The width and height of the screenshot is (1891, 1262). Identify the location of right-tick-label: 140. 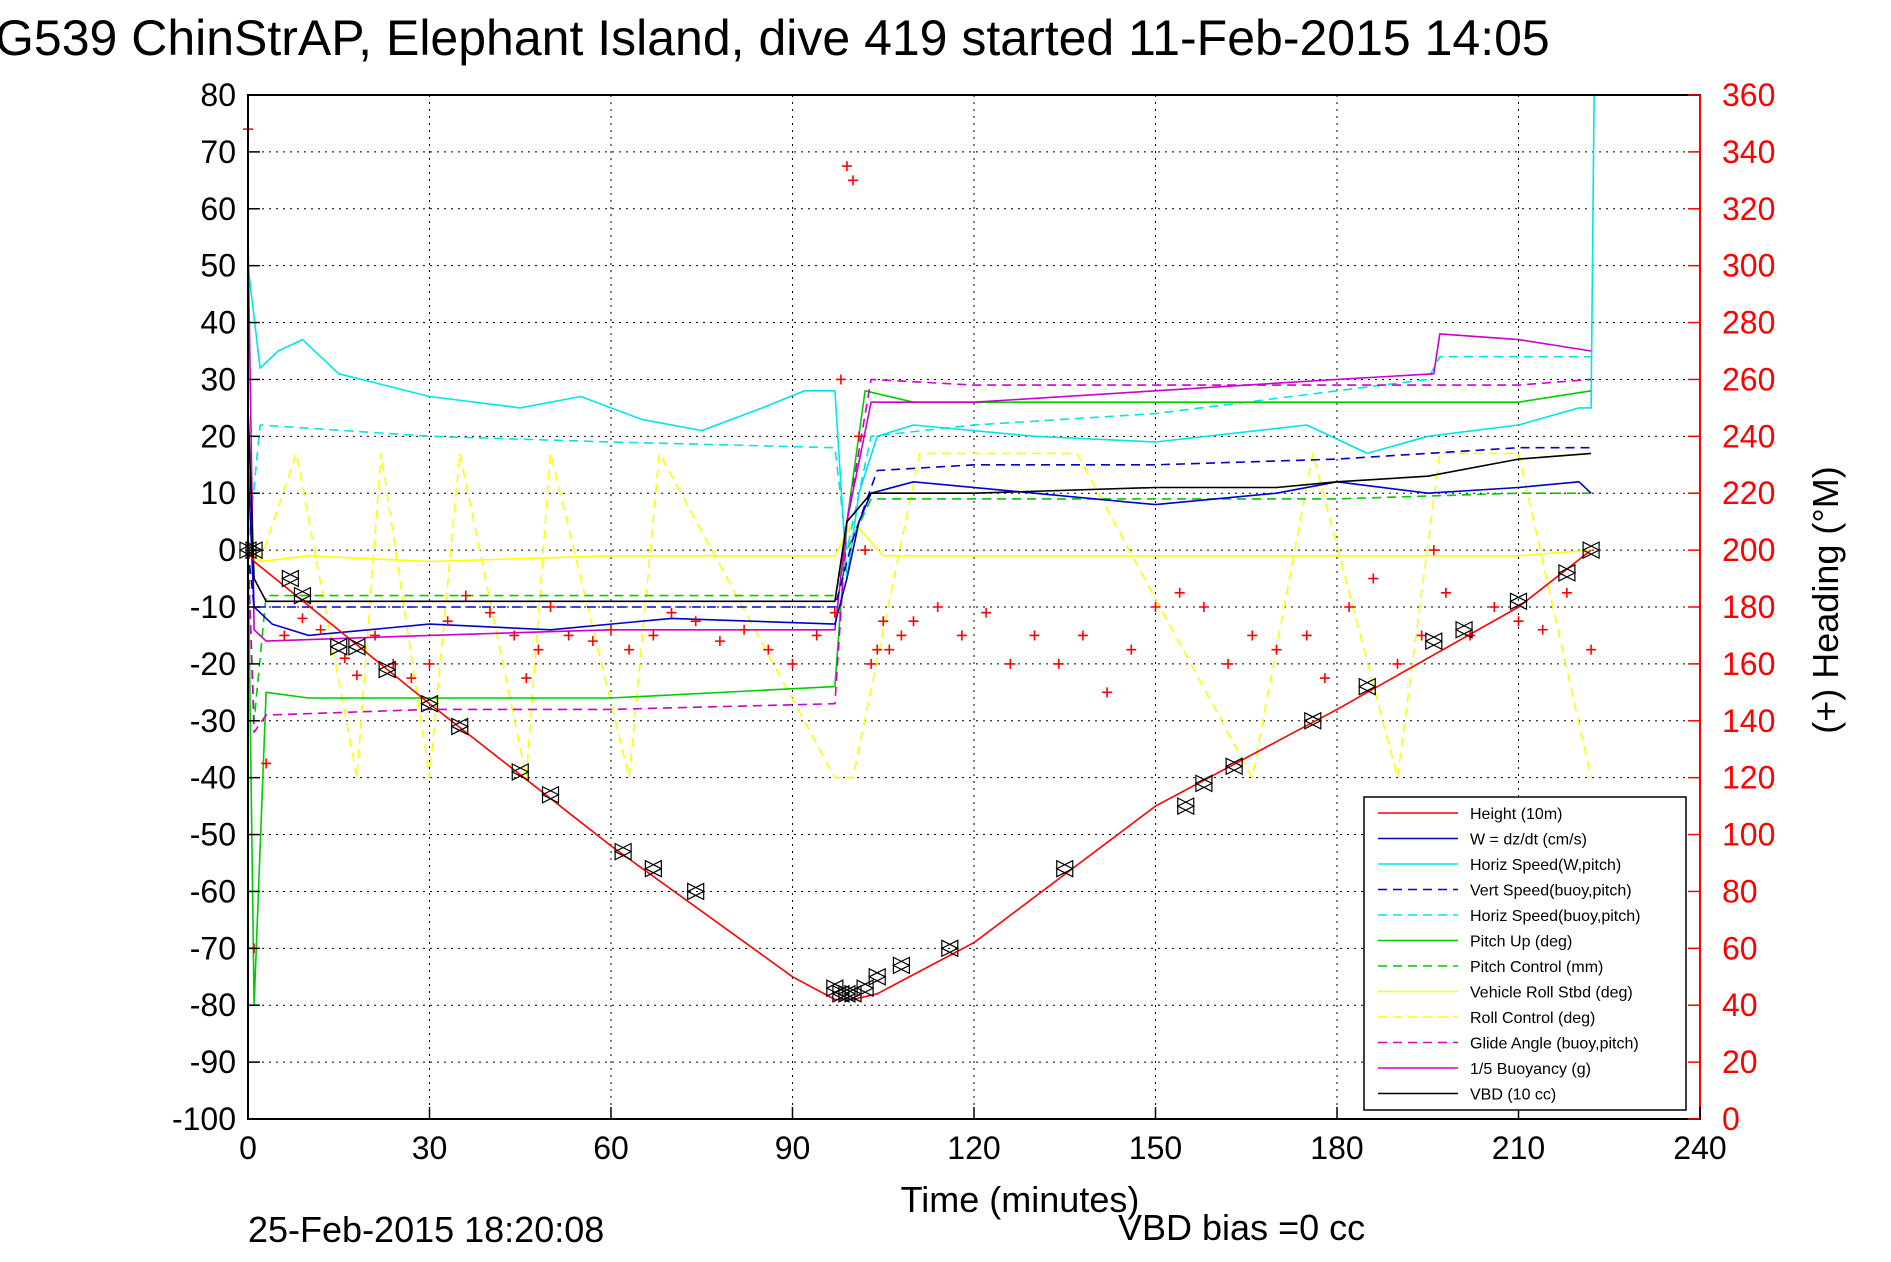
(1748, 721).